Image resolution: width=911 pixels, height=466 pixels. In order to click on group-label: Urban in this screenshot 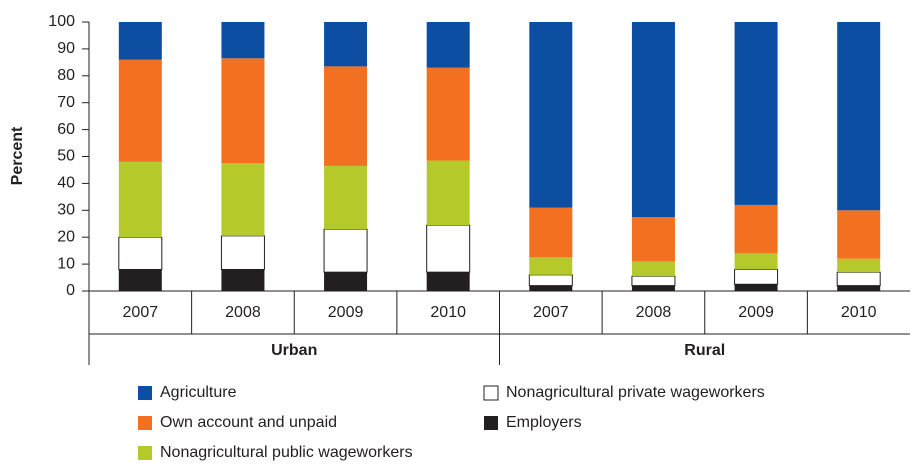, I will do `click(294, 350)`.